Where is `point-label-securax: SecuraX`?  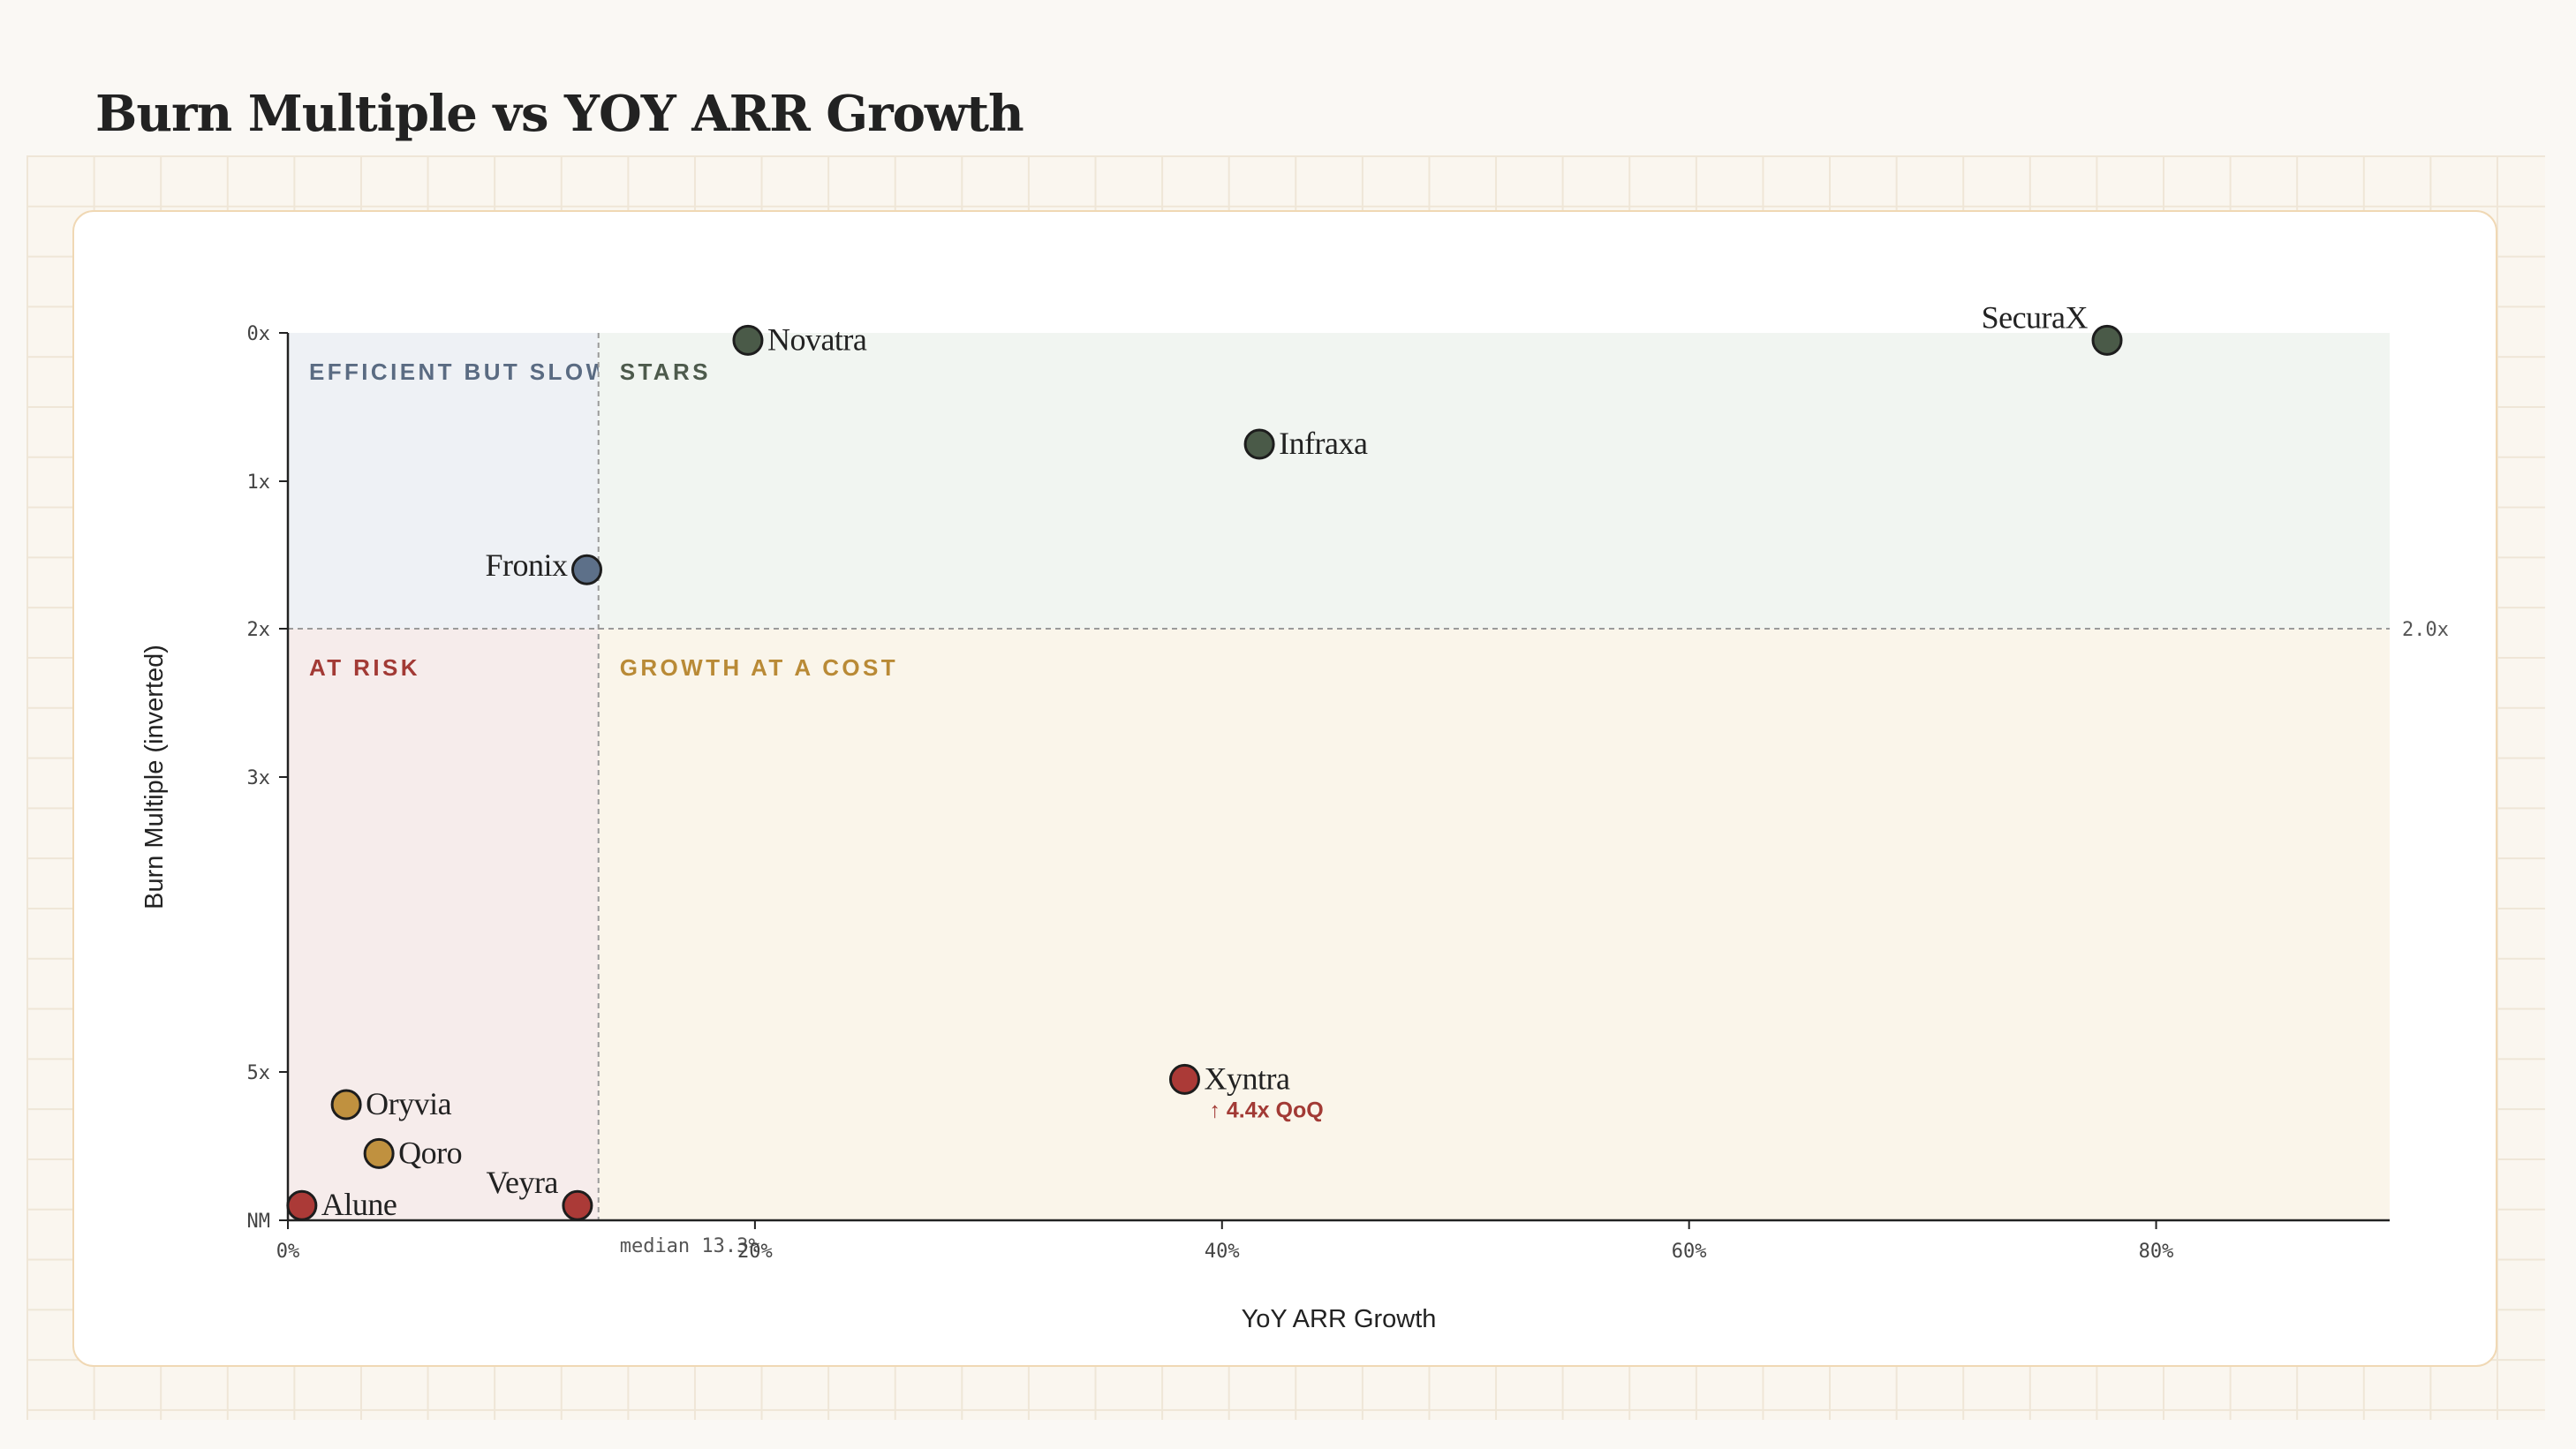 point-label-securax: SecuraX is located at coordinates (2035, 317).